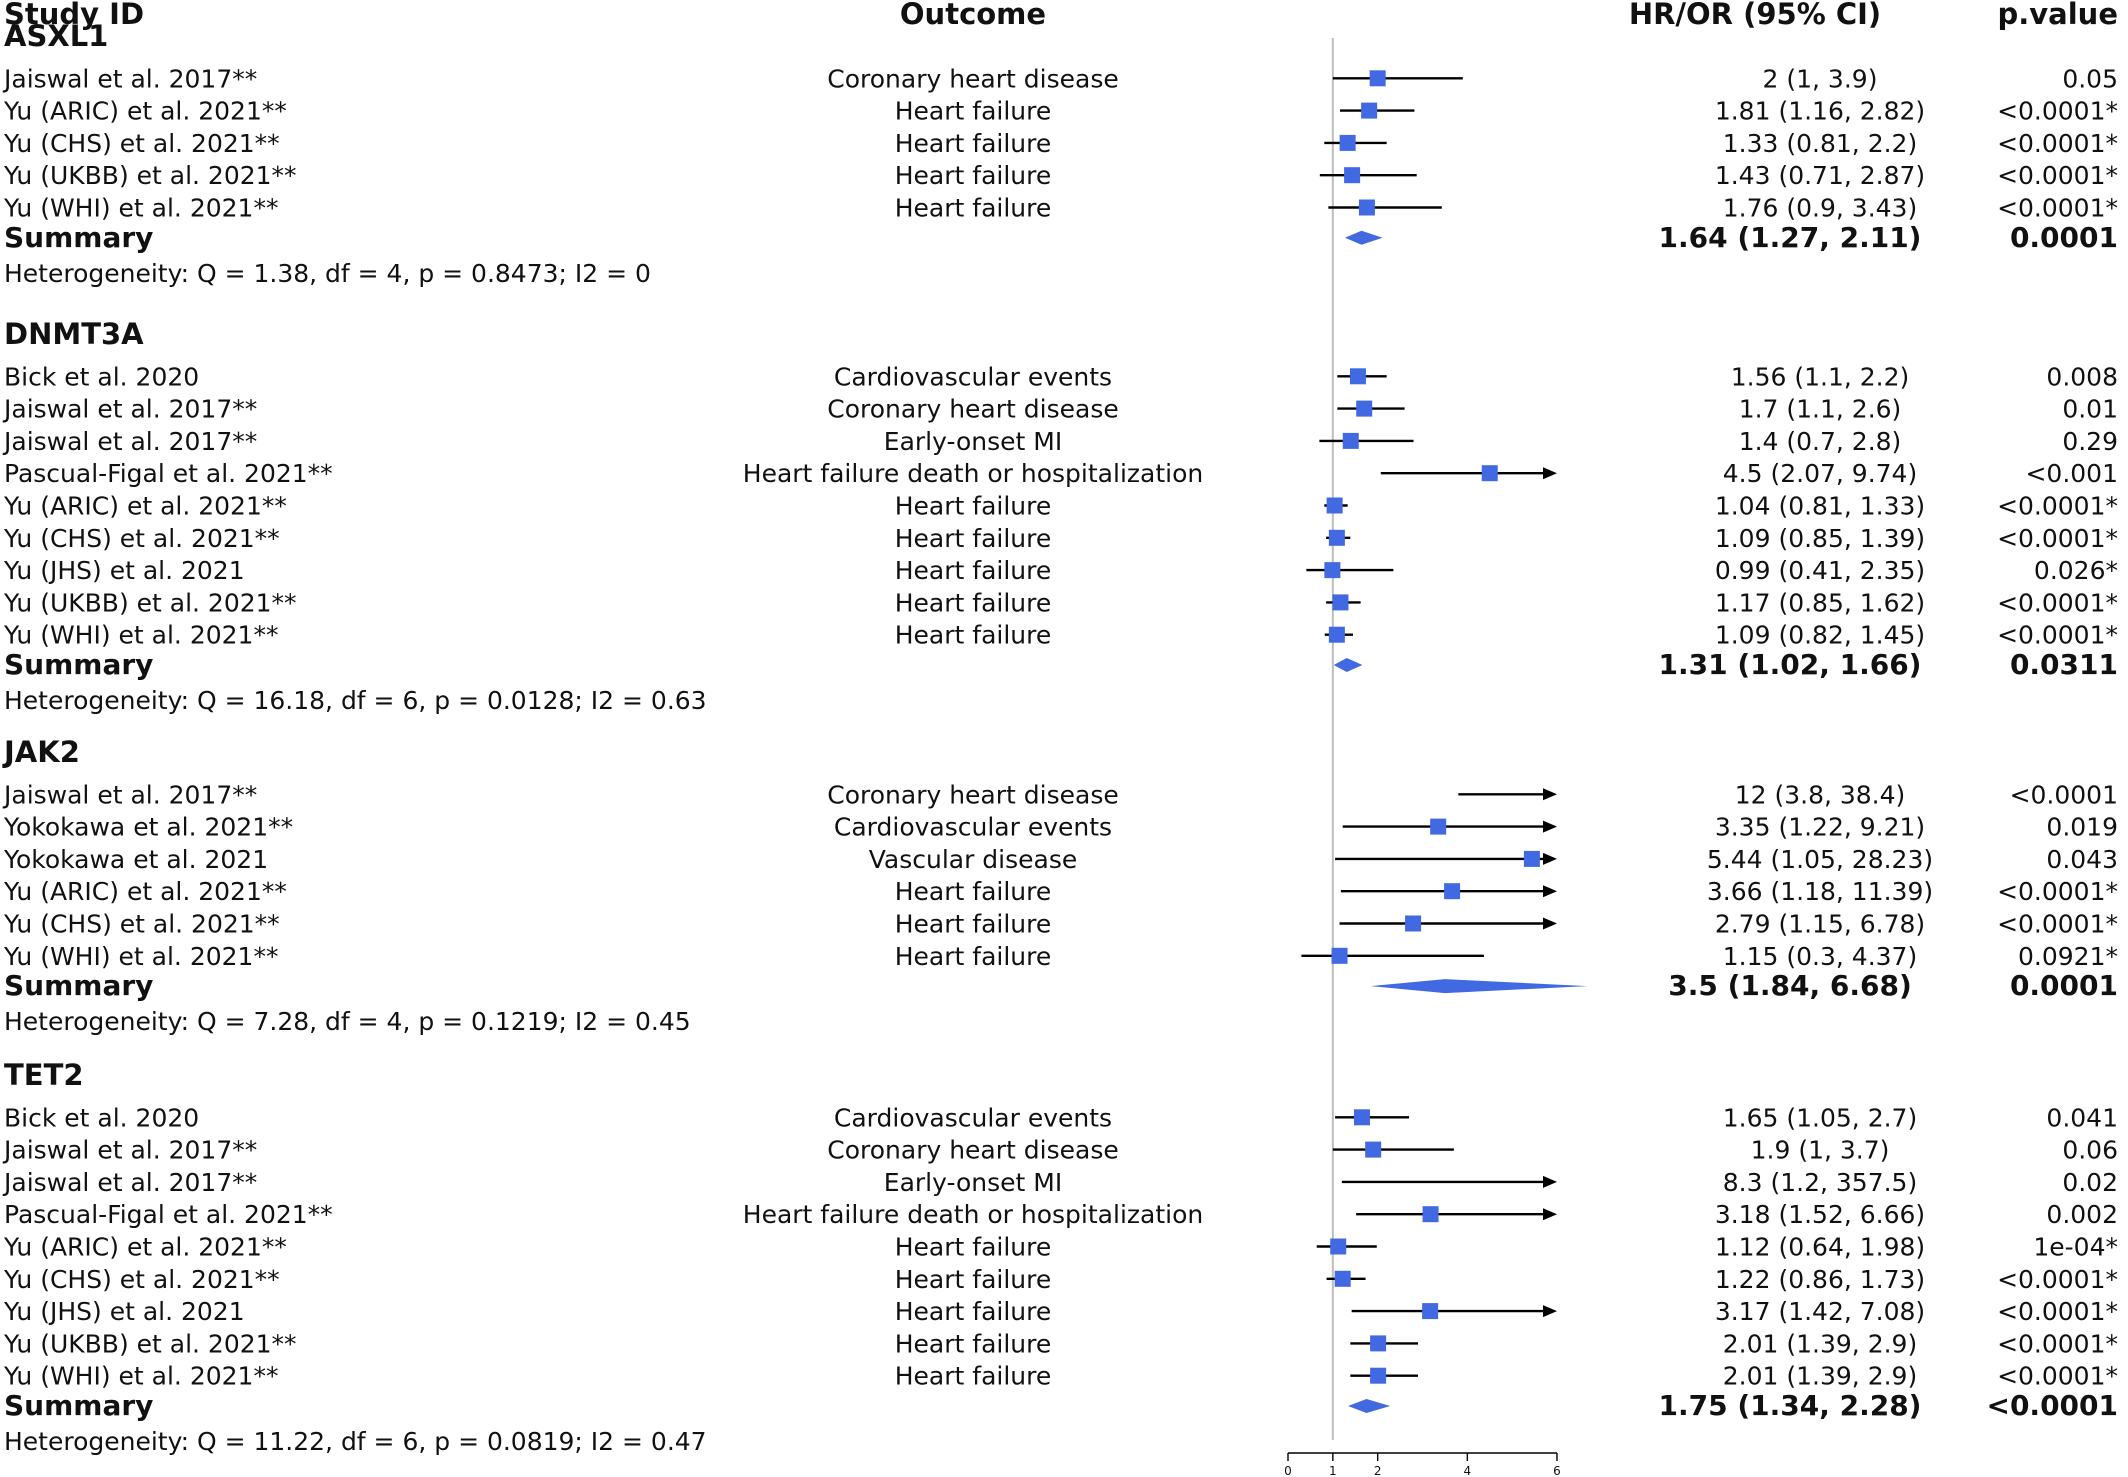 Image resolution: width=2128 pixels, height=1477 pixels. What do you see at coordinates (145, 1247) in the screenshot?
I see `study-label: Yu (ARIC) et al. 2021**` at bounding box center [145, 1247].